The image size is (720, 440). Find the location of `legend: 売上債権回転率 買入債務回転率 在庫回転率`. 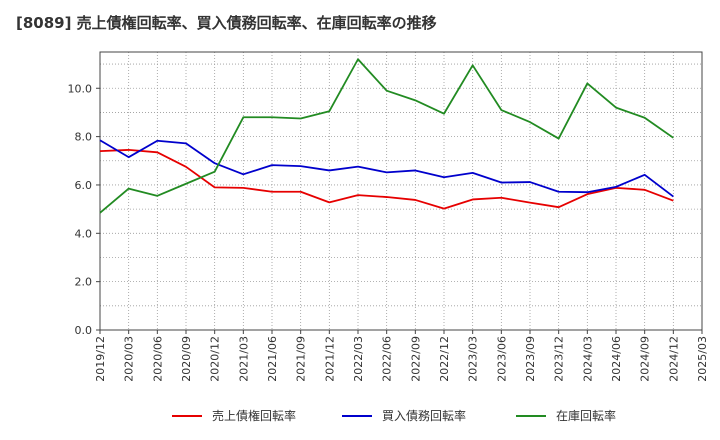

legend: 売上債権回転率 買入債務回転率 在庫回転率 is located at coordinates (394, 415).